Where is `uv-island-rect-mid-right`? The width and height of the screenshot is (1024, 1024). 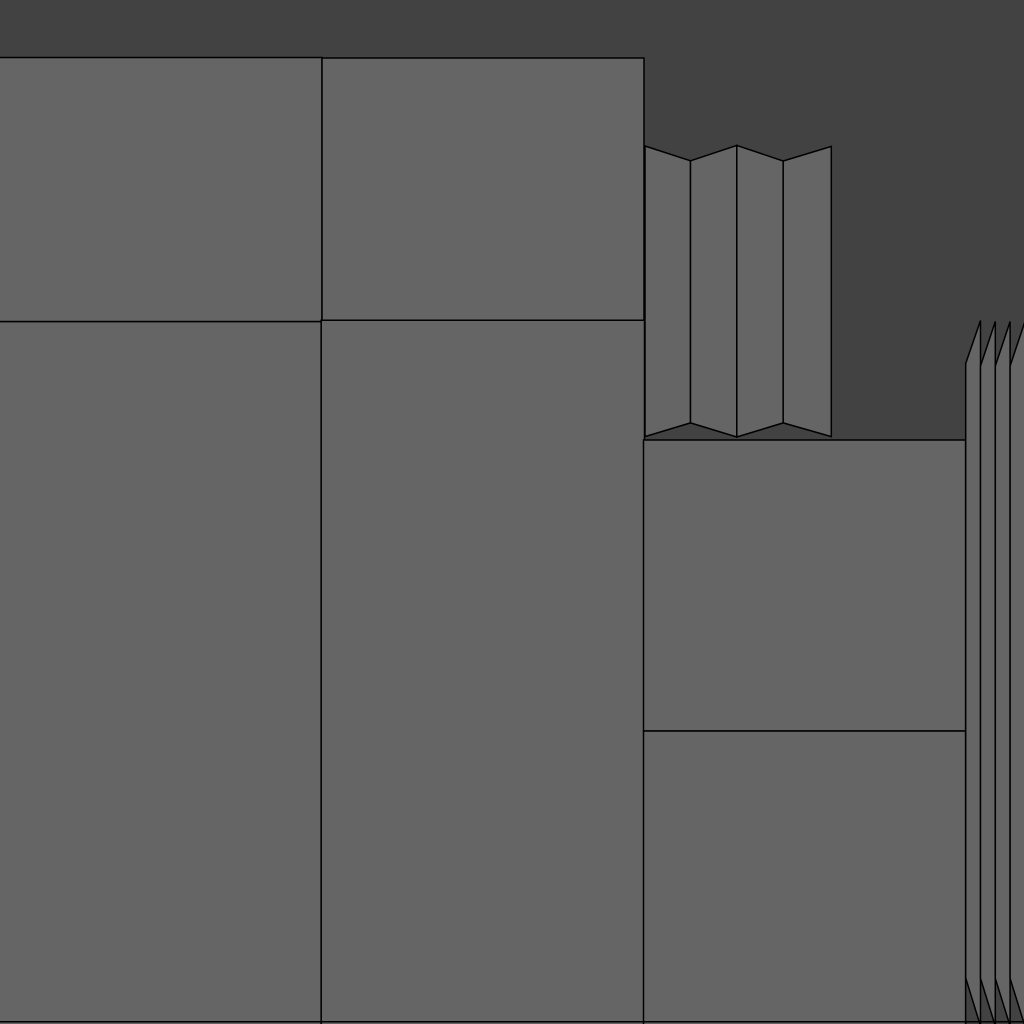
uv-island-rect-mid-right is located at coordinates (804, 585).